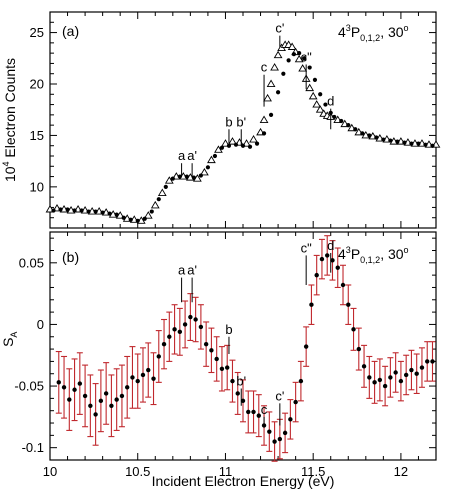 This screenshot has width=474, height=499. I want to click on x-tick-label: 12, so click(401, 471).